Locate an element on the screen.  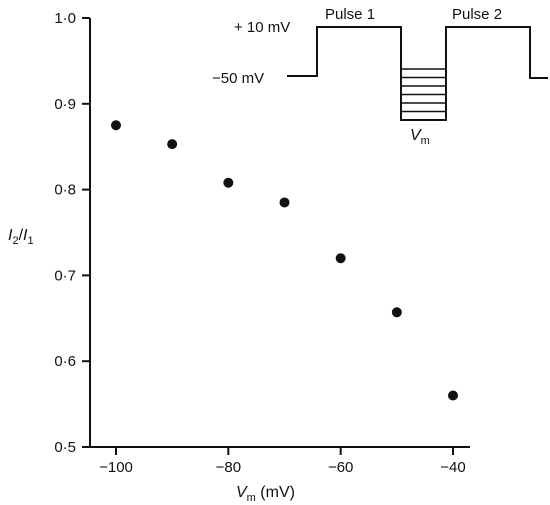
inset-pulse1-label: Pulse 1 is located at coordinates (350, 14).